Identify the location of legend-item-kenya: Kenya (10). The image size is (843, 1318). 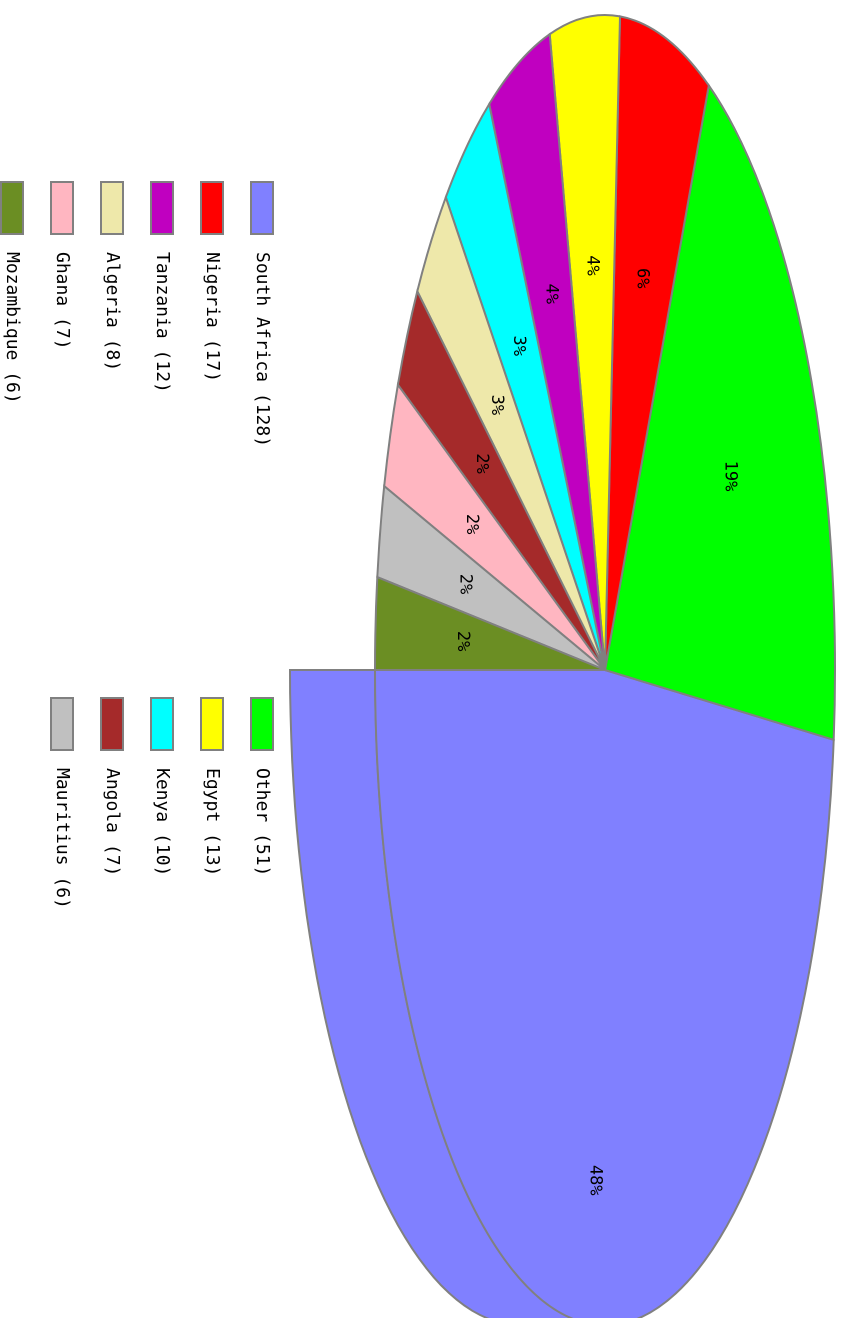
(162, 786).